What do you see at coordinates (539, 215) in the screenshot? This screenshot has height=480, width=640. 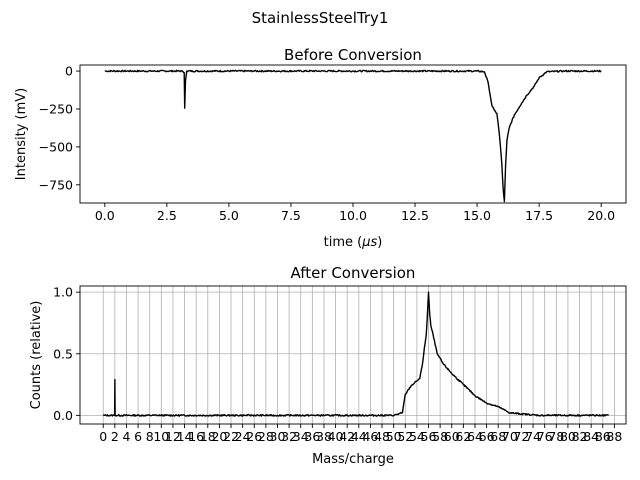 I see `before-conversion-x-tick-label: 17.5` at bounding box center [539, 215].